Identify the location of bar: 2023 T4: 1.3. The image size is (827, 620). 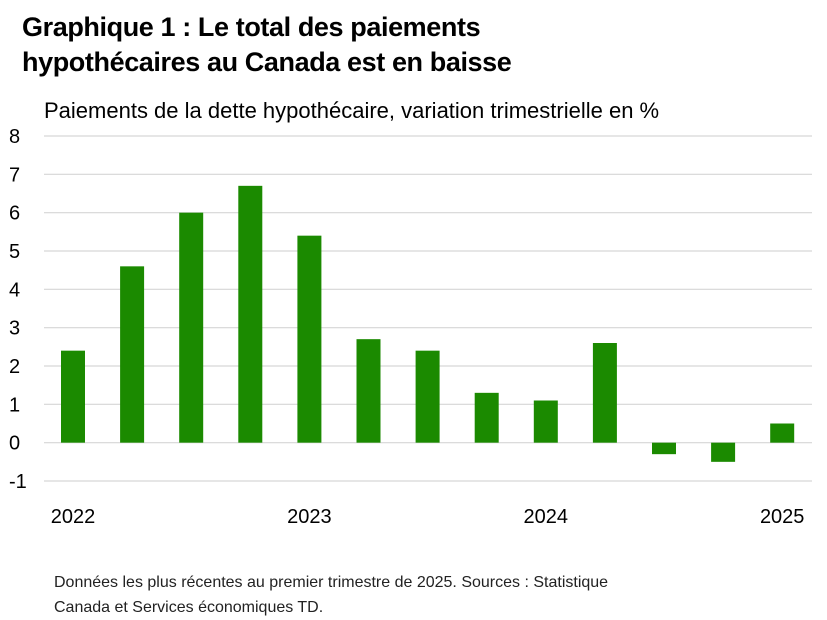
(486, 417).